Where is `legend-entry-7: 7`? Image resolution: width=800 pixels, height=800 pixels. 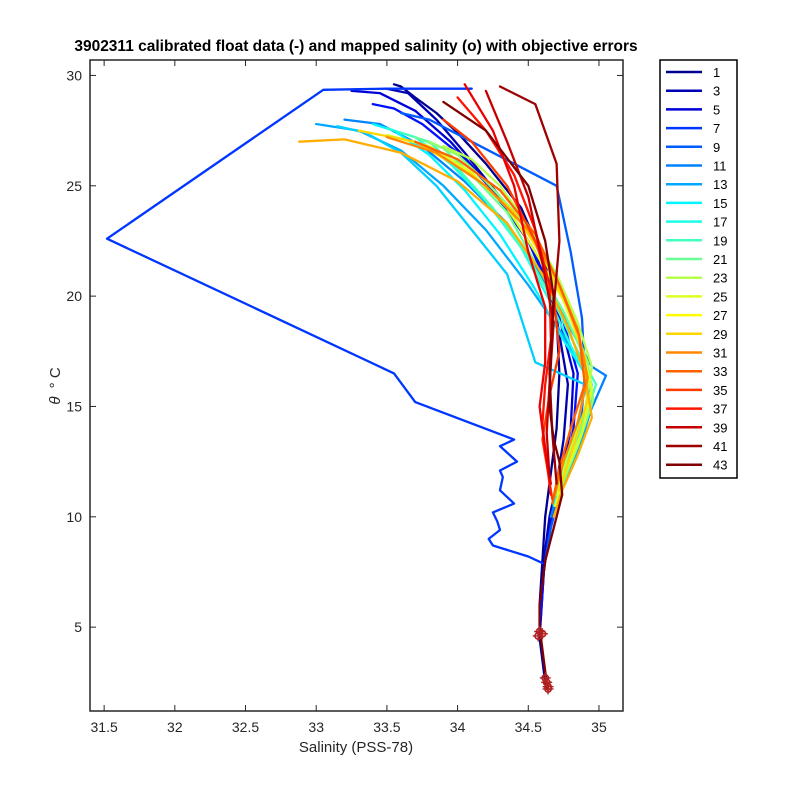
legend-entry-7: 7 is located at coordinates (693, 128).